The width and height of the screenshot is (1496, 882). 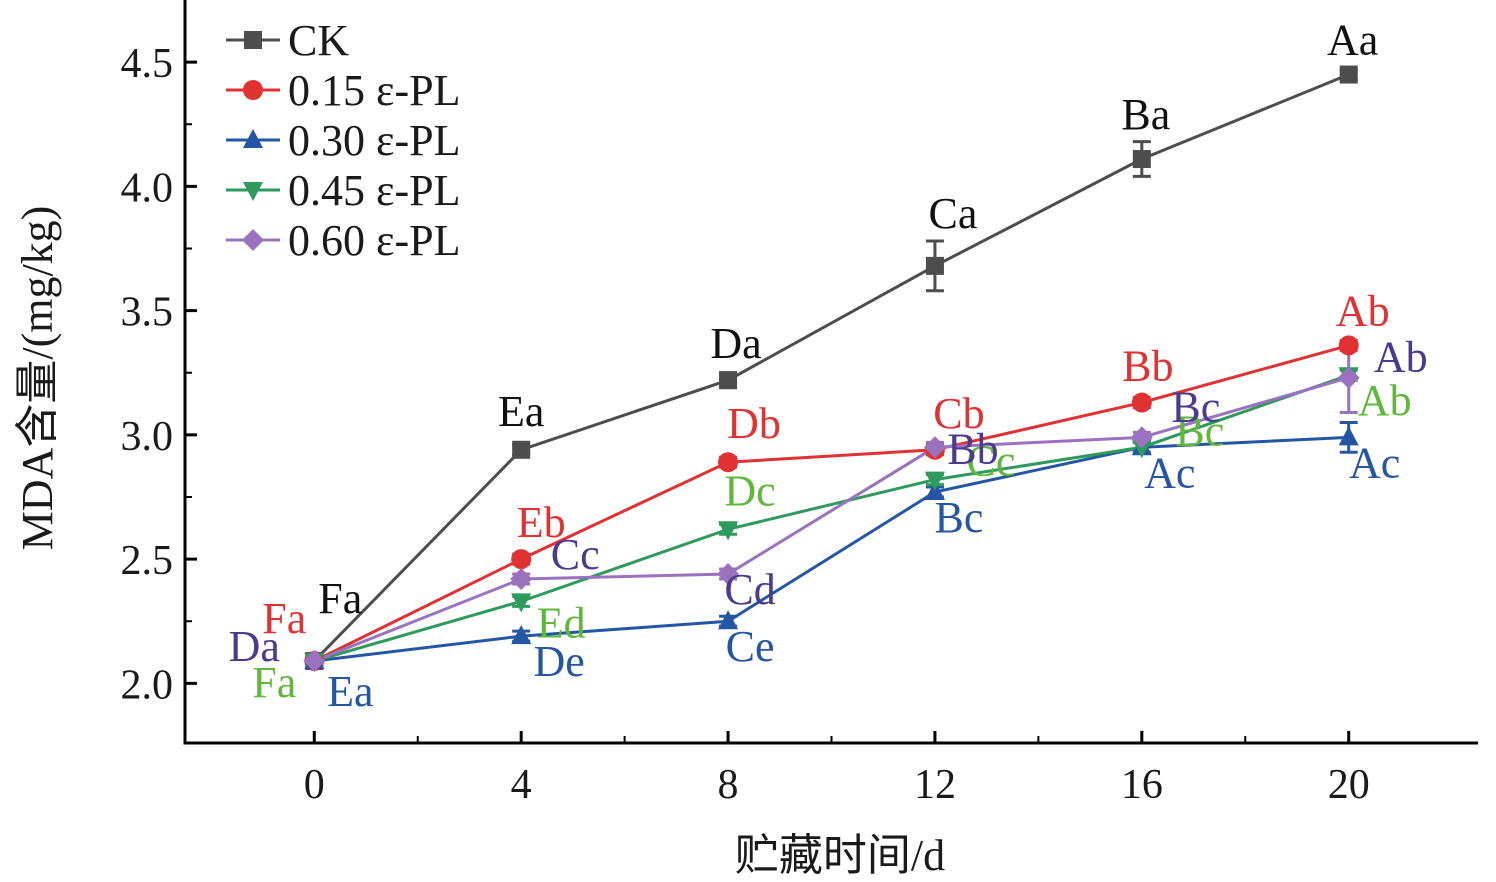 What do you see at coordinates (147, 64) in the screenshot?
I see `y-tick-label: 4.5` at bounding box center [147, 64].